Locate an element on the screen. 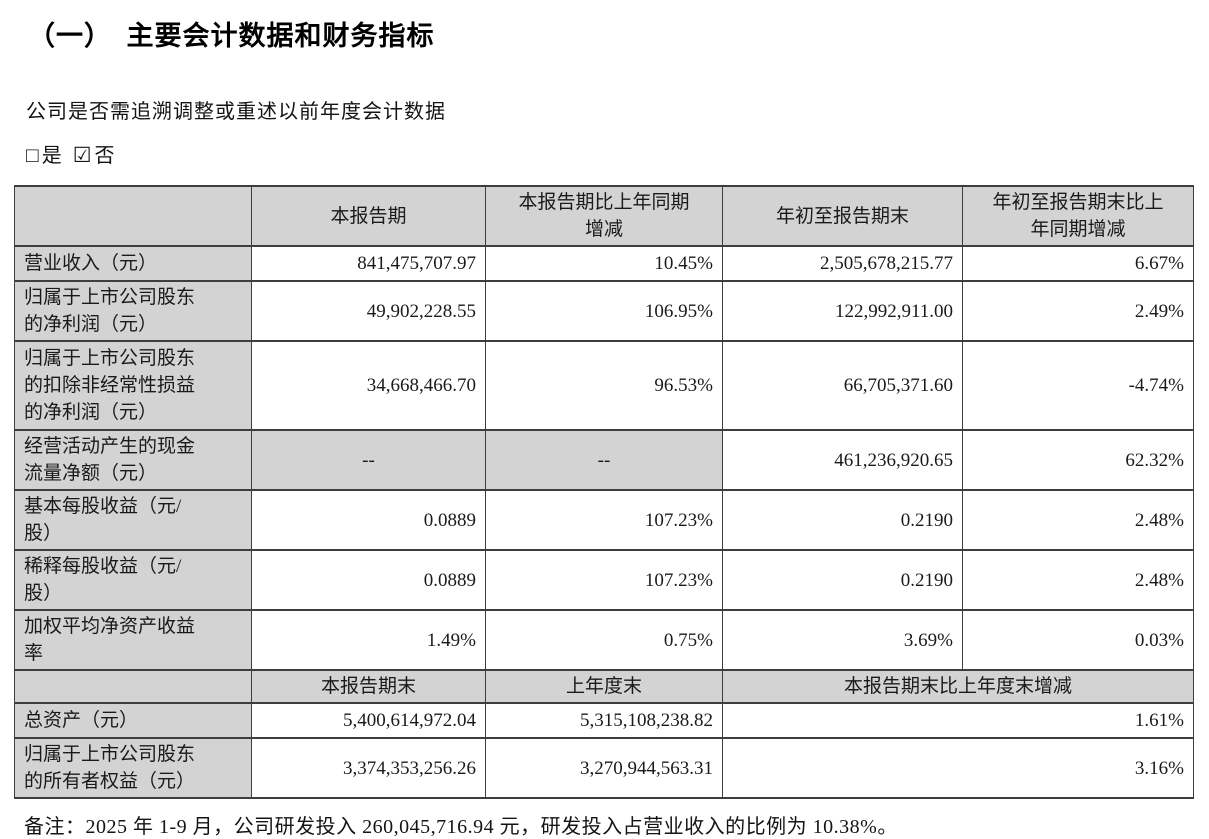  cell-value: 0.03% is located at coordinates (1078, 640).